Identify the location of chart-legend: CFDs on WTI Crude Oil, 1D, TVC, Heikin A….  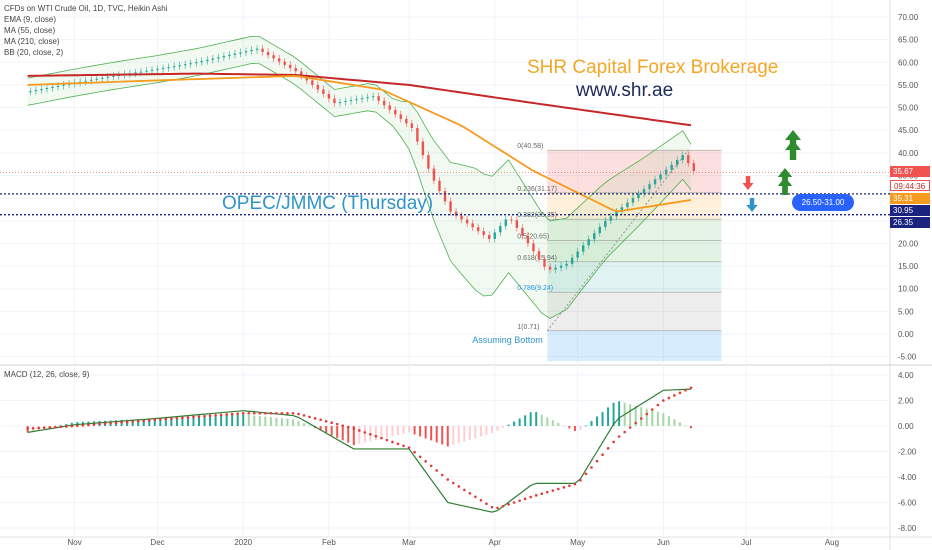
(85, 30).